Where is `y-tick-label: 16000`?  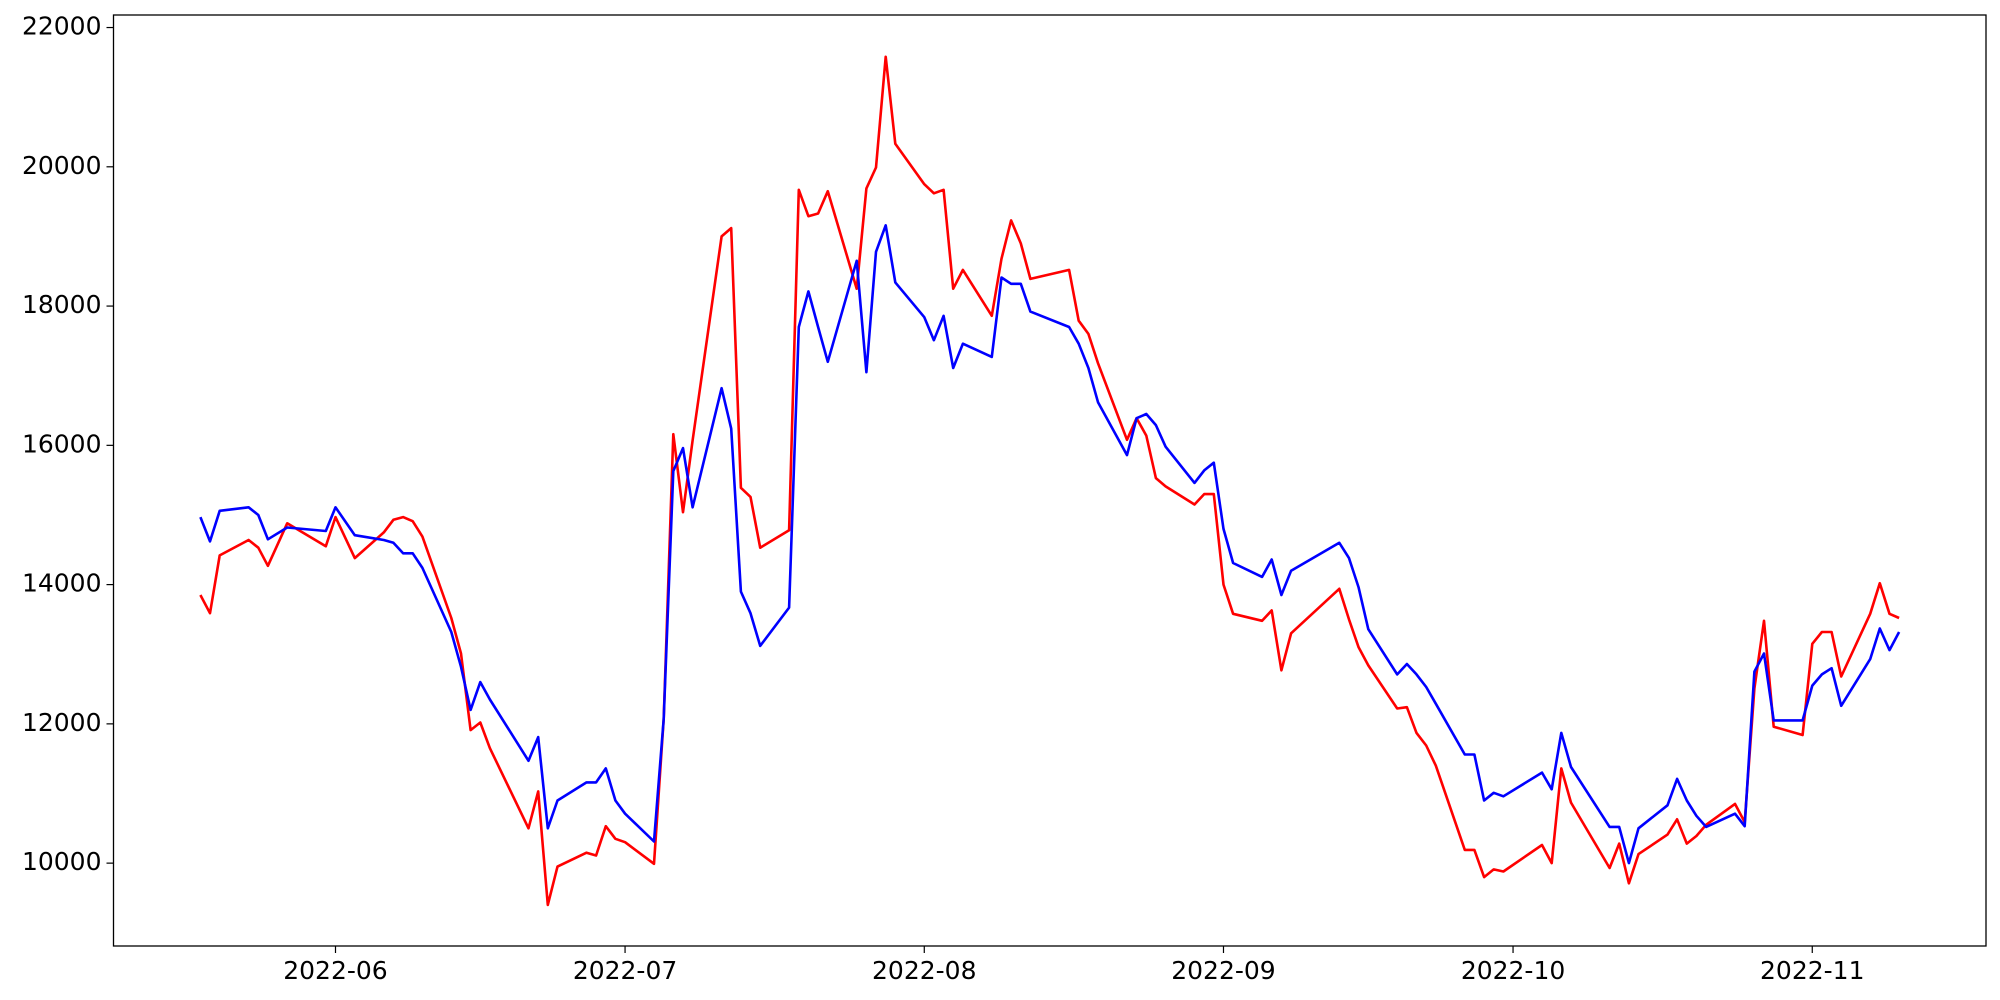
y-tick-label: 16000 is located at coordinates (62, 443).